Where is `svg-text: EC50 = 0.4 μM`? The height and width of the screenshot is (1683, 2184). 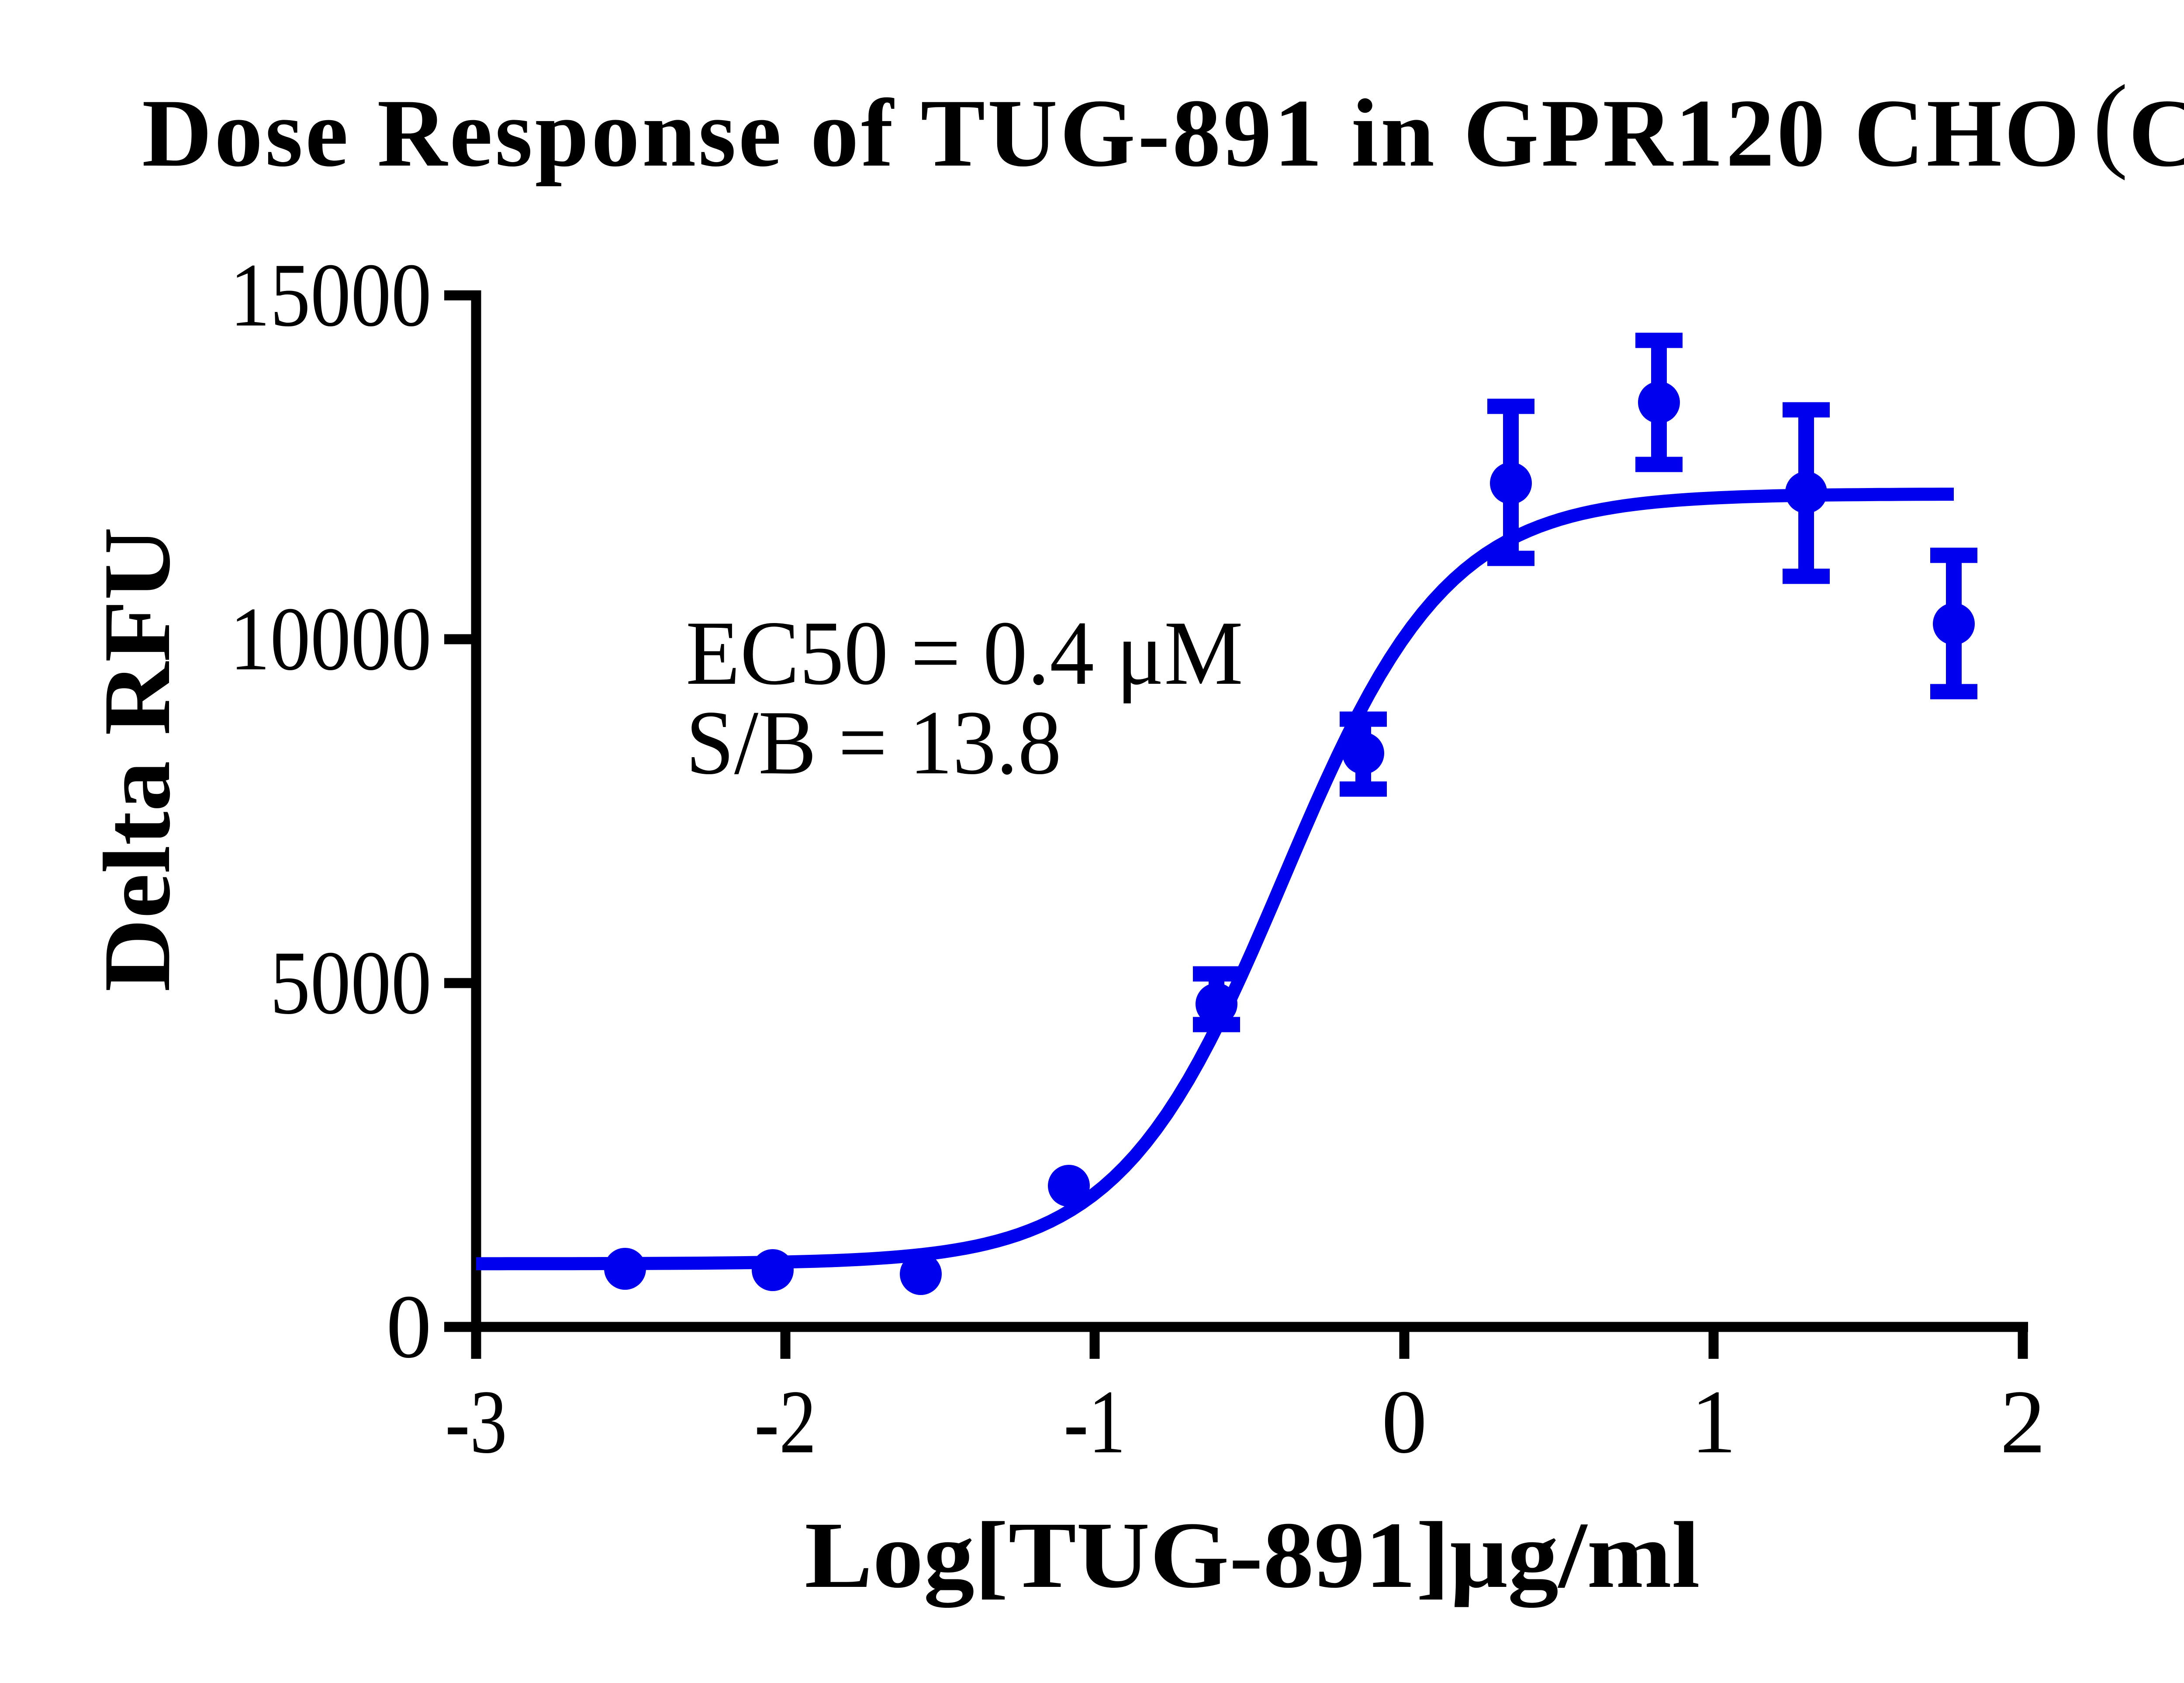
svg-text: EC50 = 0.4 μM is located at coordinates (964, 653).